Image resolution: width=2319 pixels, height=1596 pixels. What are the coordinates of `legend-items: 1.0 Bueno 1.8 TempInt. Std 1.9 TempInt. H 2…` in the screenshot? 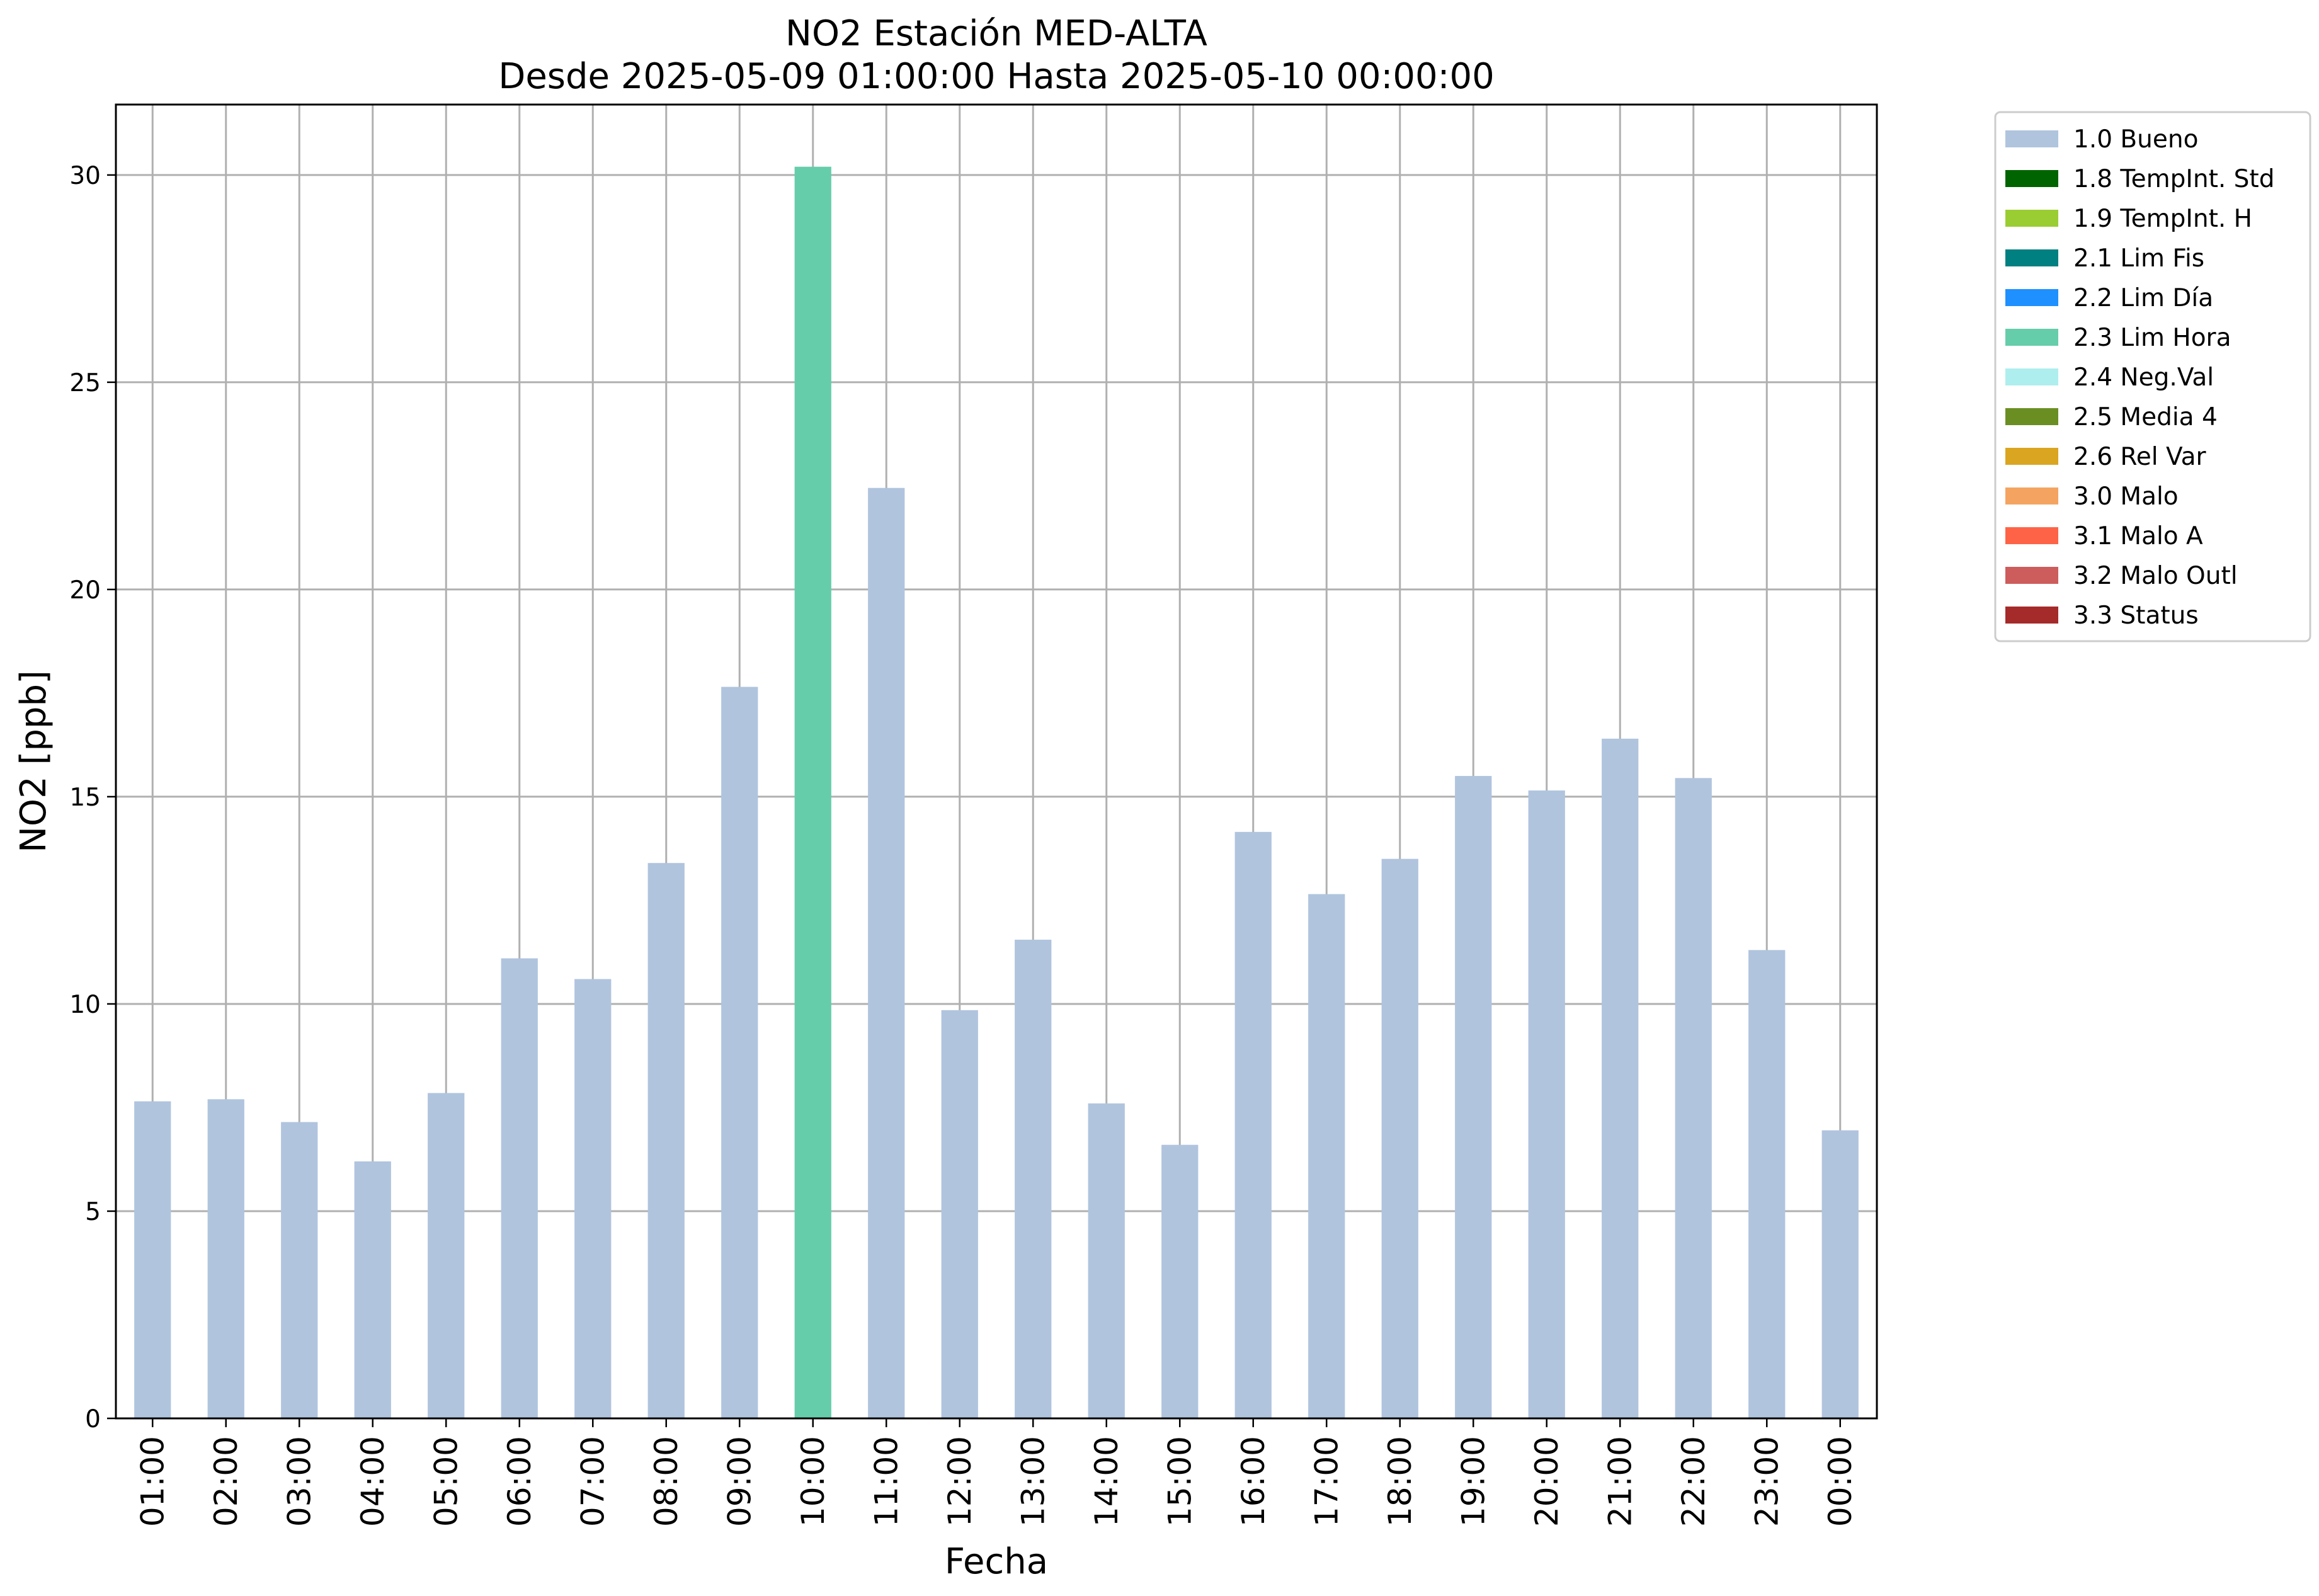 It's located at (2139, 377).